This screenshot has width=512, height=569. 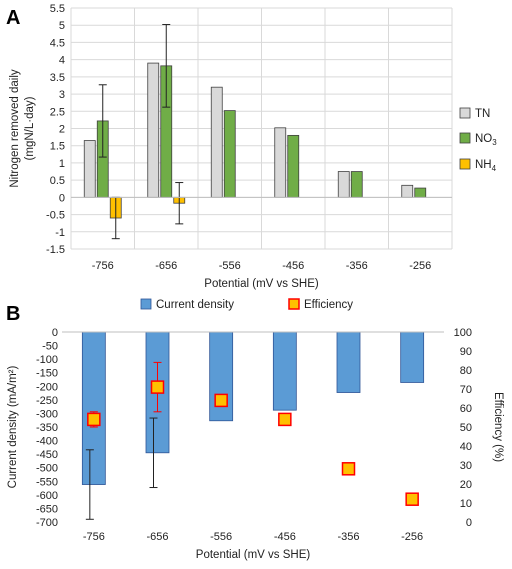 I want to click on panel-a-label: A, so click(x=13, y=18).